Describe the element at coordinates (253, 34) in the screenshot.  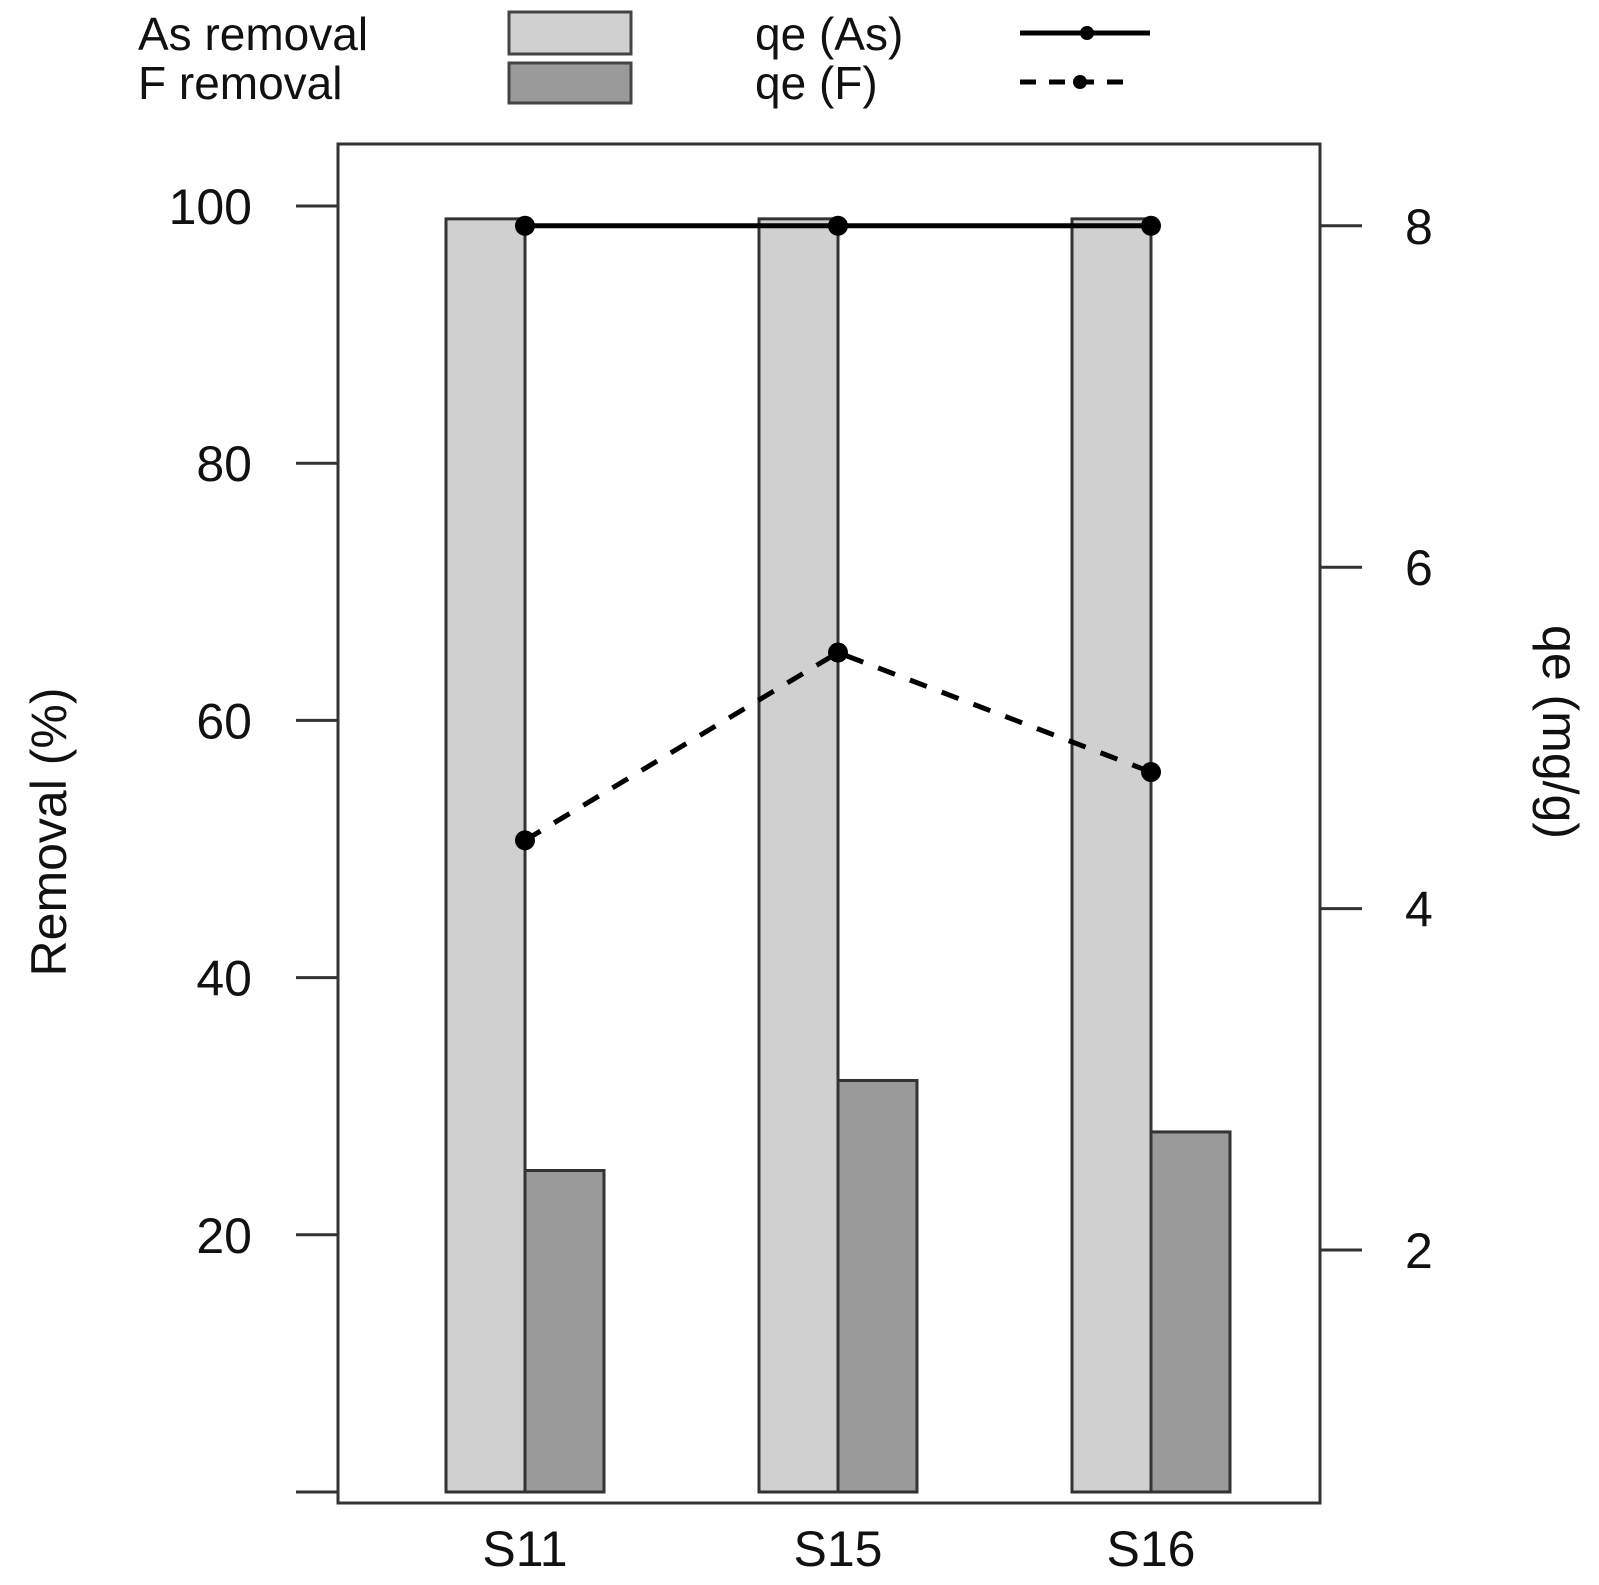
I see `legend-label-as-removal: As removal` at that location.